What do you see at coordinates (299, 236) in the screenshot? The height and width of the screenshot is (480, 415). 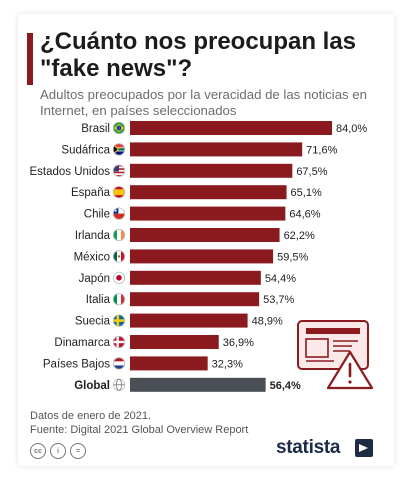 I see `value-label: 62,2%` at bounding box center [299, 236].